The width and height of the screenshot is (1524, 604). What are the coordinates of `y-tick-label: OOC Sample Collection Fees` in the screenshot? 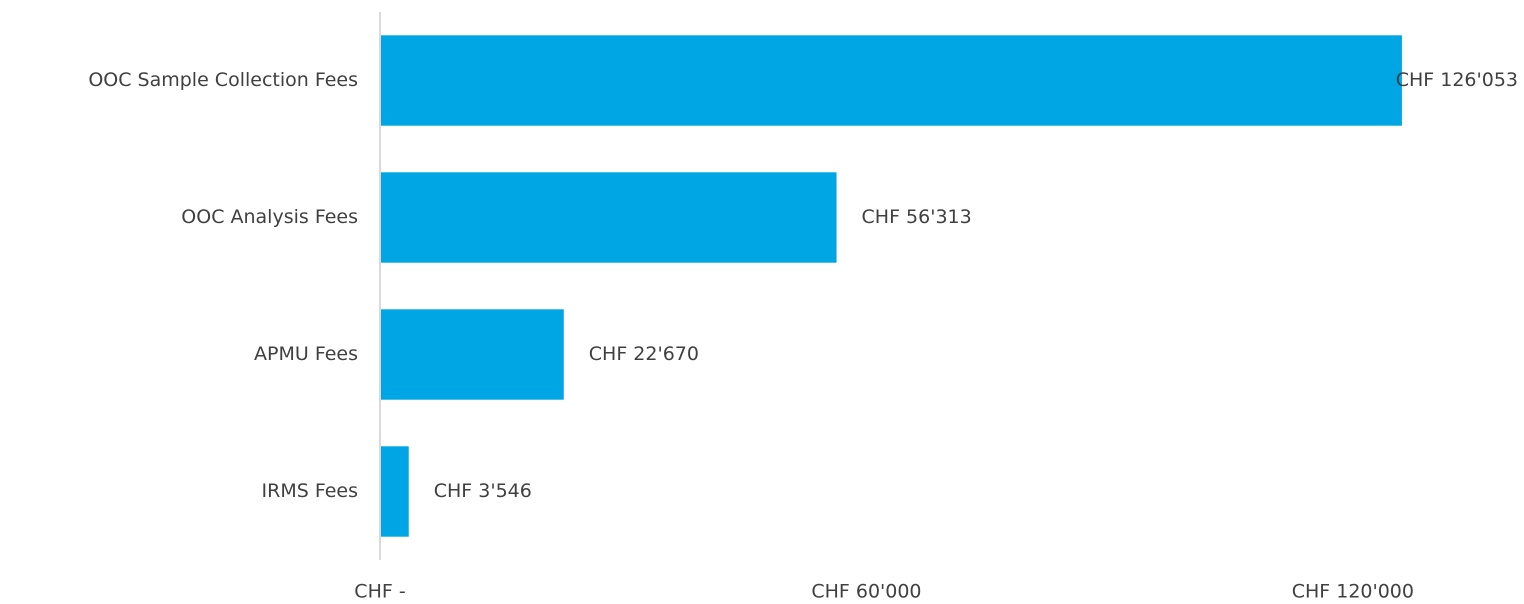 It's located at (223, 80).